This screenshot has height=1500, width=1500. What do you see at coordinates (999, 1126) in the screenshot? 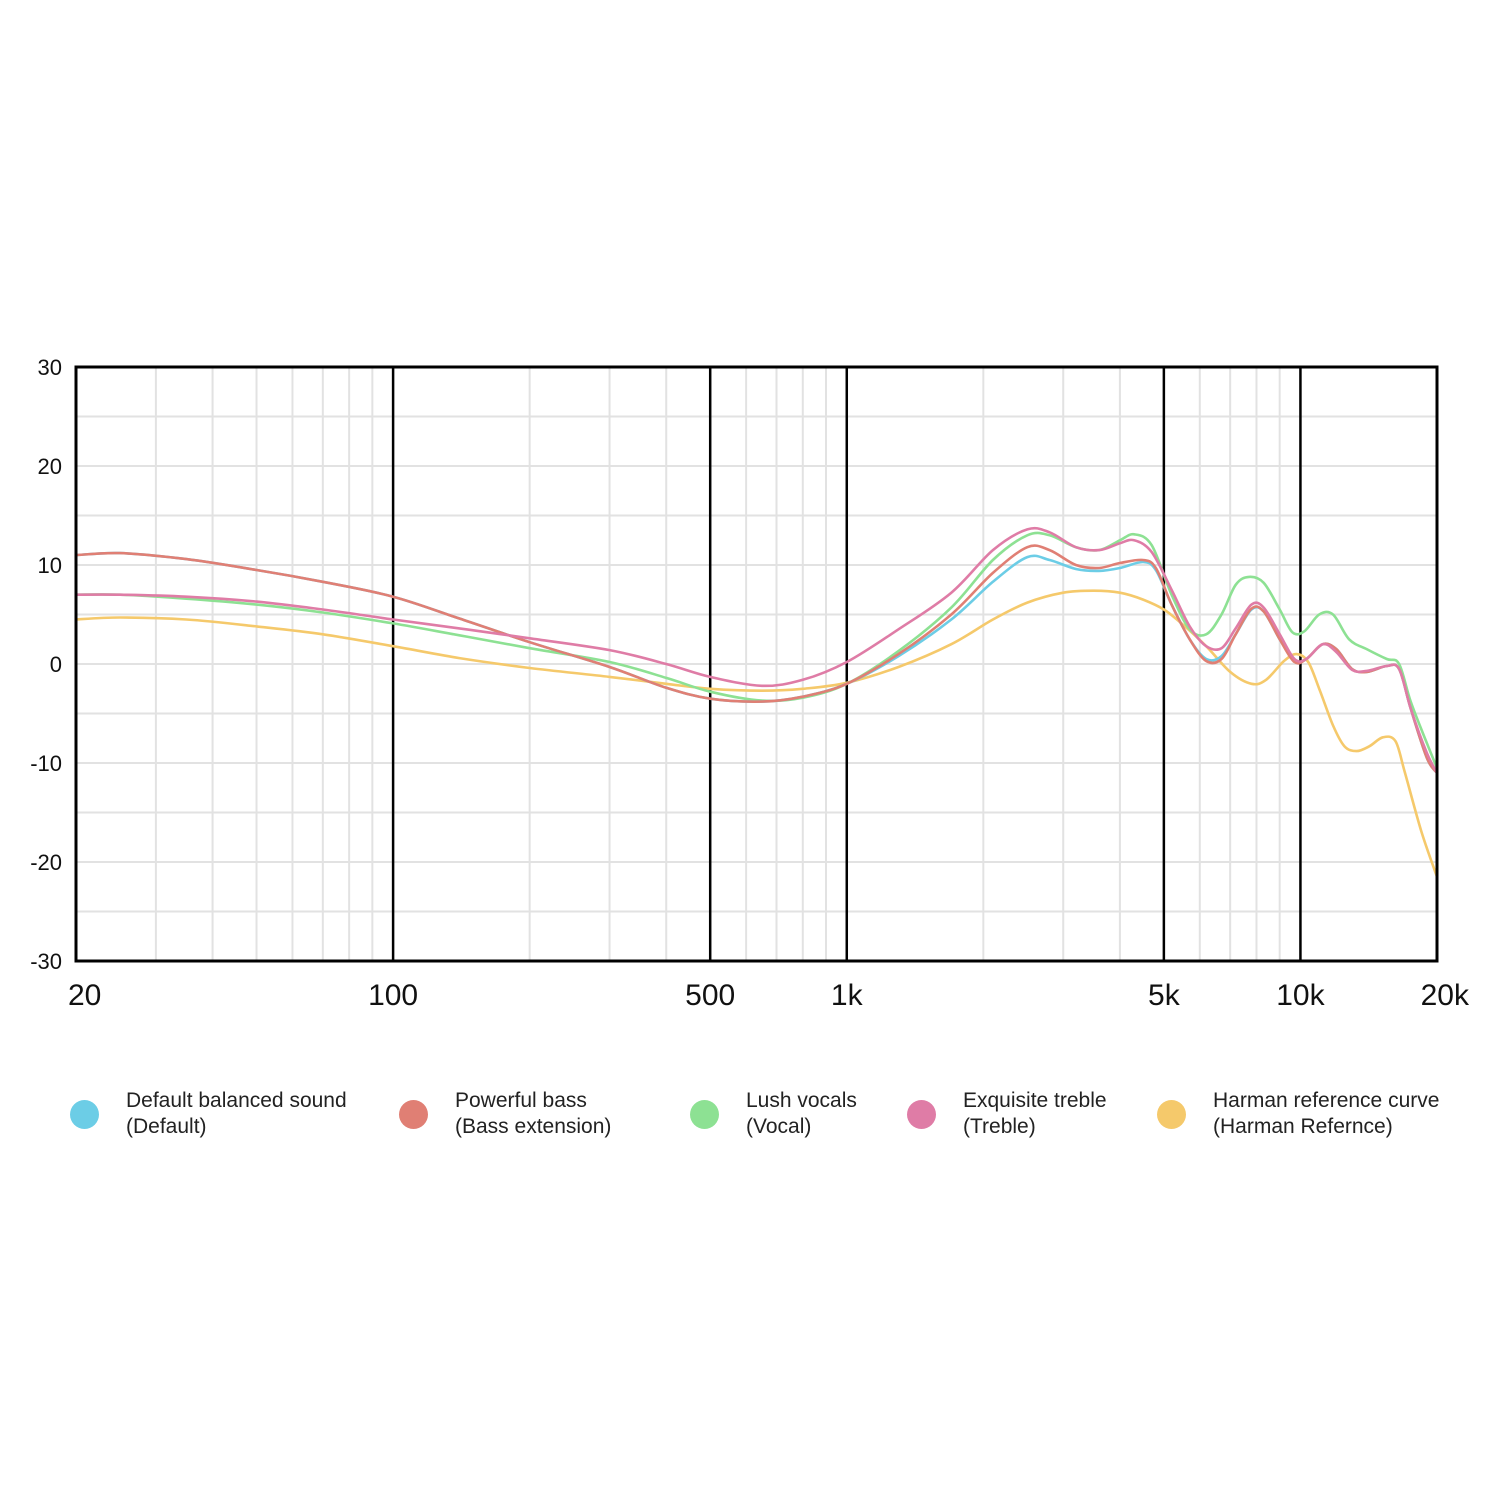
I see `legend-subtitle: (Treble)` at bounding box center [999, 1126].